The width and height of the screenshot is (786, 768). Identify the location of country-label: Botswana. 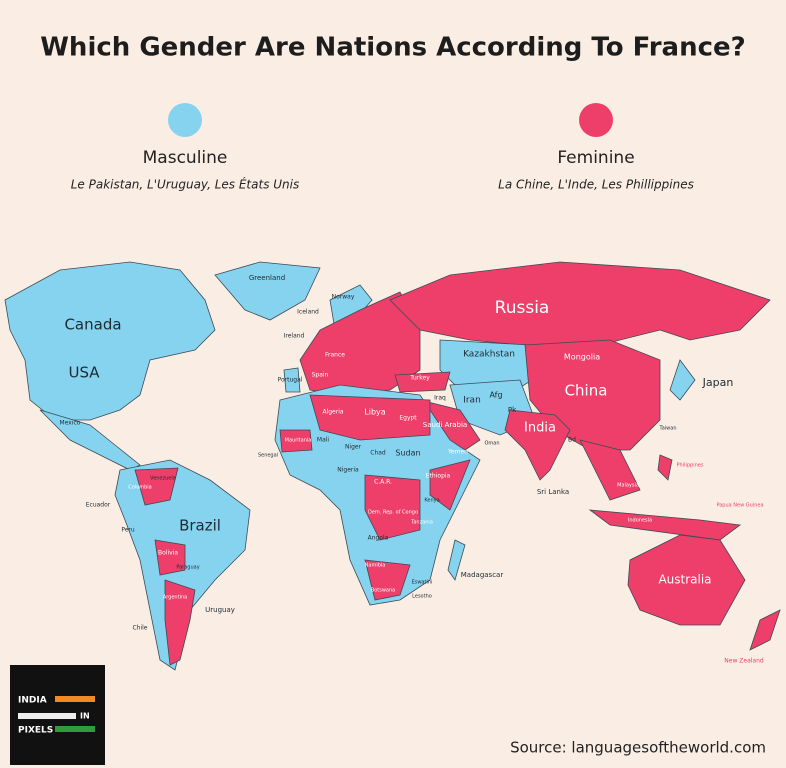
(383, 591).